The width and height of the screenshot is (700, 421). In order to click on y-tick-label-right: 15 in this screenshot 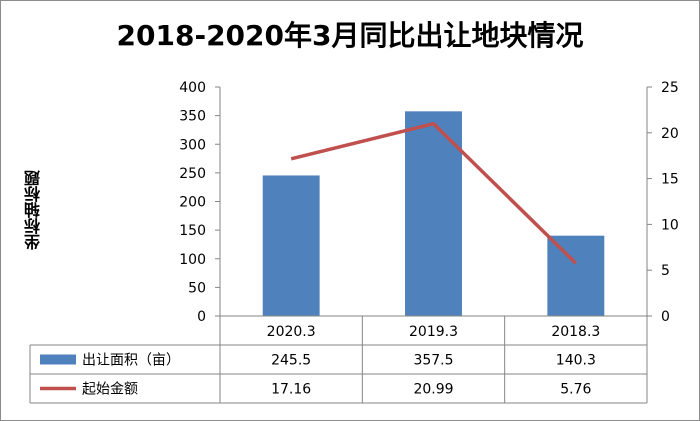, I will do `click(670, 180)`.